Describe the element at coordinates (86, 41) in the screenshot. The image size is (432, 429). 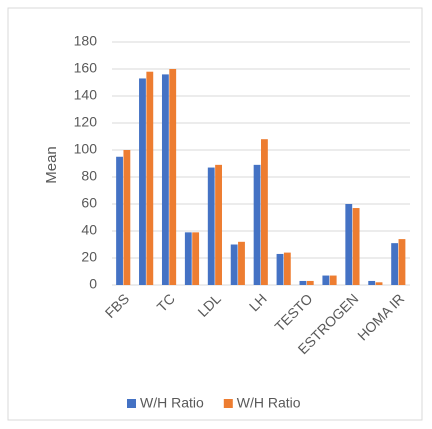
I see `y-tick-label: 180` at that location.